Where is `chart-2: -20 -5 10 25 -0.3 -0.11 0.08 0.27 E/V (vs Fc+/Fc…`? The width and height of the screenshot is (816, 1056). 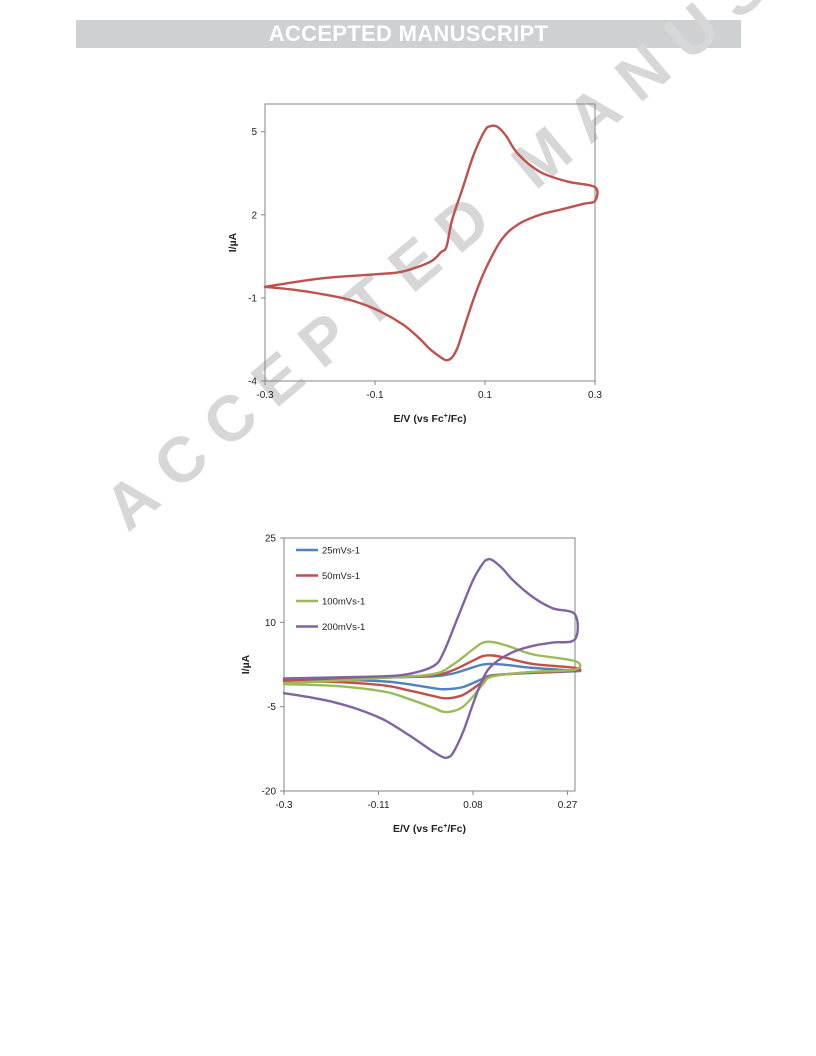 chart-2: -20 -5 10 25 -0.3 -0.11 0.08 0.27 E/V (vs Fc+/Fc… is located at coordinates (411, 684).